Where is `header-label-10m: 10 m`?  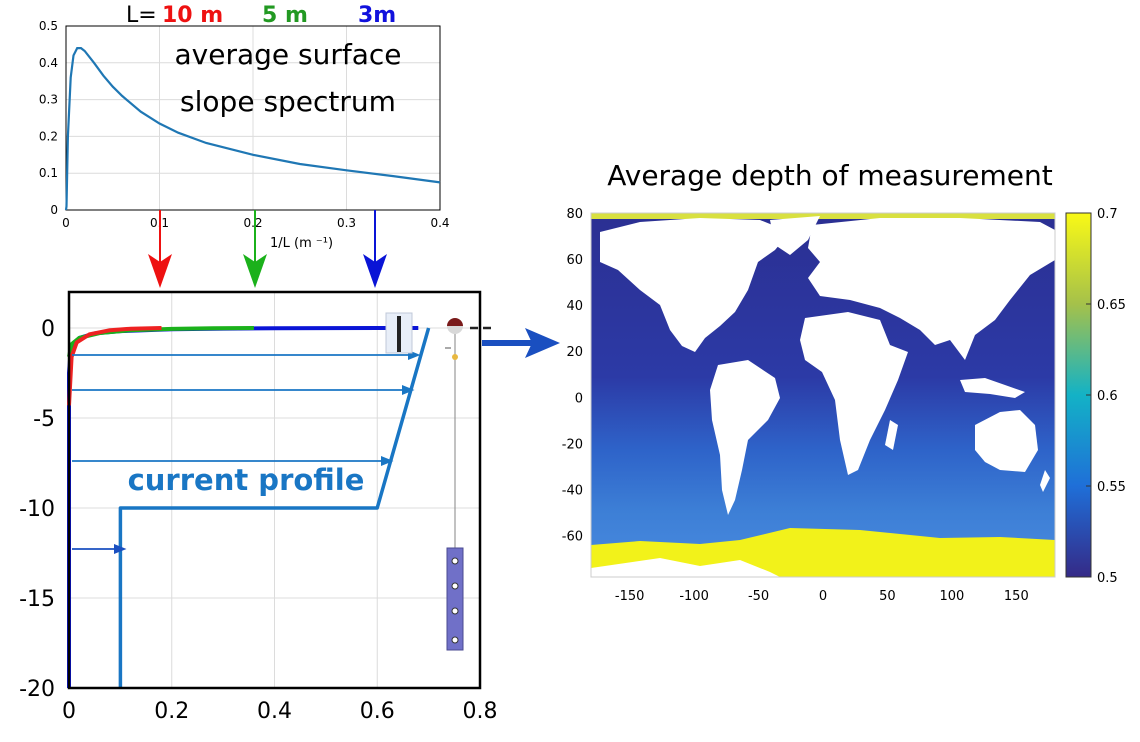 header-label-10m: 10 m is located at coordinates (192, 15).